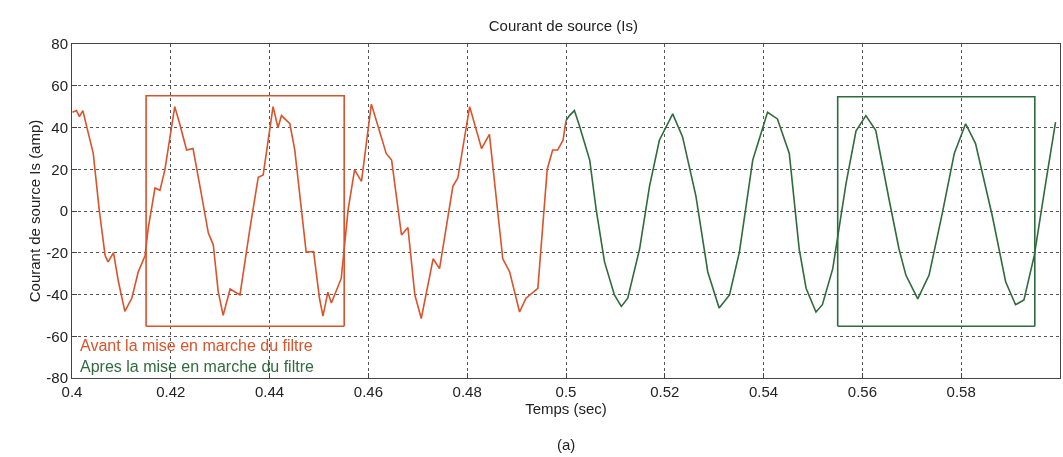 The image size is (1063, 457). What do you see at coordinates (467, 391) in the screenshot?
I see `x-tick-label: 0.48` at bounding box center [467, 391].